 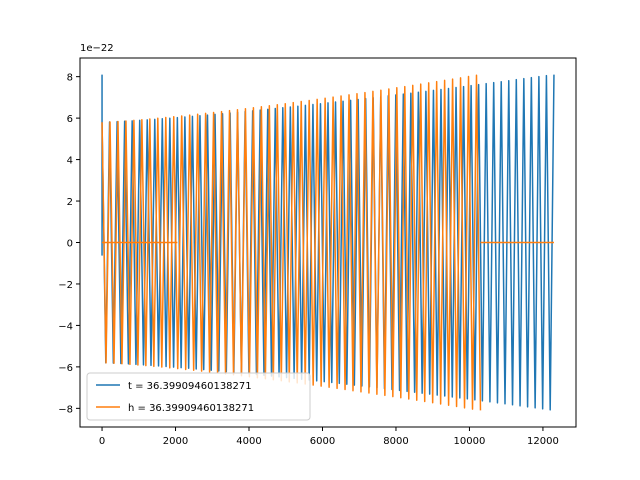 What do you see at coordinates (65, 368) in the screenshot?
I see `y-tick-label: −6` at bounding box center [65, 368].